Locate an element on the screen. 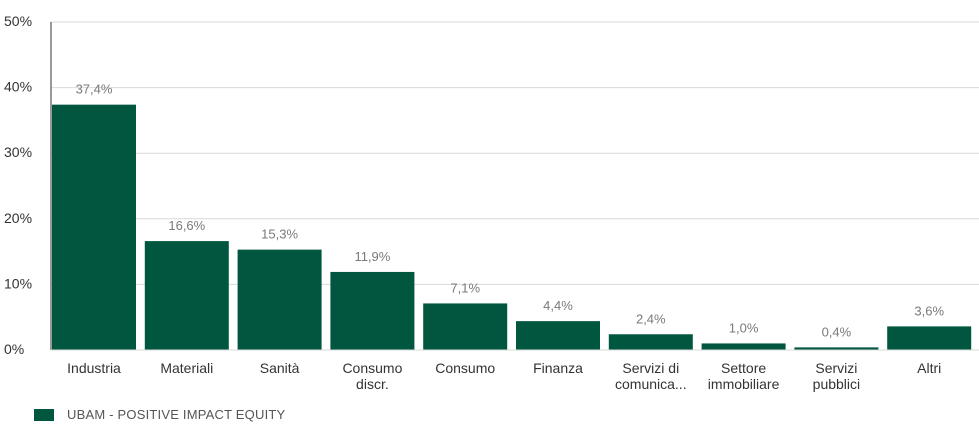 The width and height of the screenshot is (979, 429). y-tick-label: 40% is located at coordinates (18, 87).